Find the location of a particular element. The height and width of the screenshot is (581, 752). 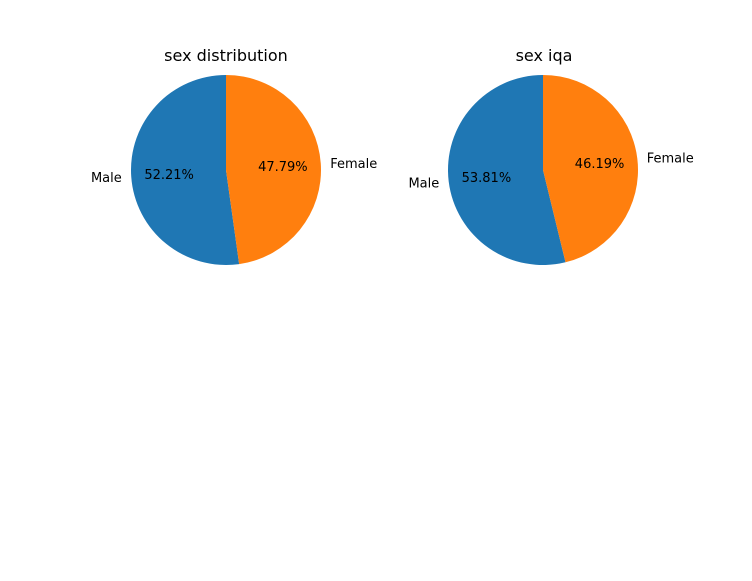

slice-percent-label: 53.81% is located at coordinates (487, 178).